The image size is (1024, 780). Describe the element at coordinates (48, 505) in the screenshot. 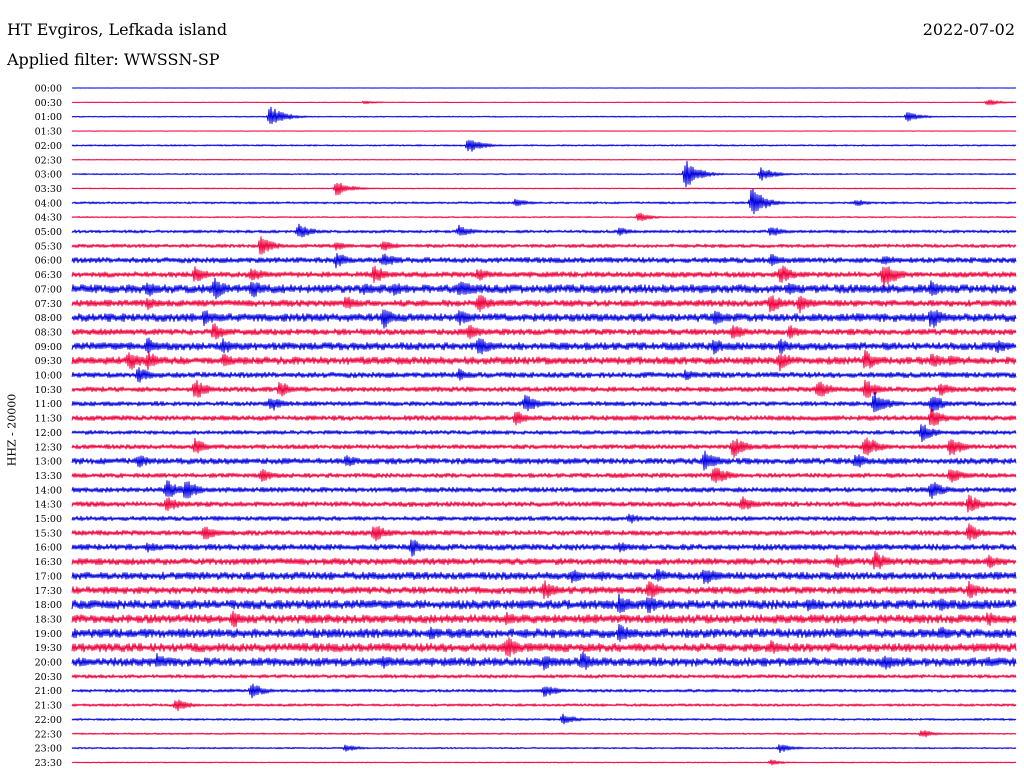

I see `row-time-label: 14:30` at that location.